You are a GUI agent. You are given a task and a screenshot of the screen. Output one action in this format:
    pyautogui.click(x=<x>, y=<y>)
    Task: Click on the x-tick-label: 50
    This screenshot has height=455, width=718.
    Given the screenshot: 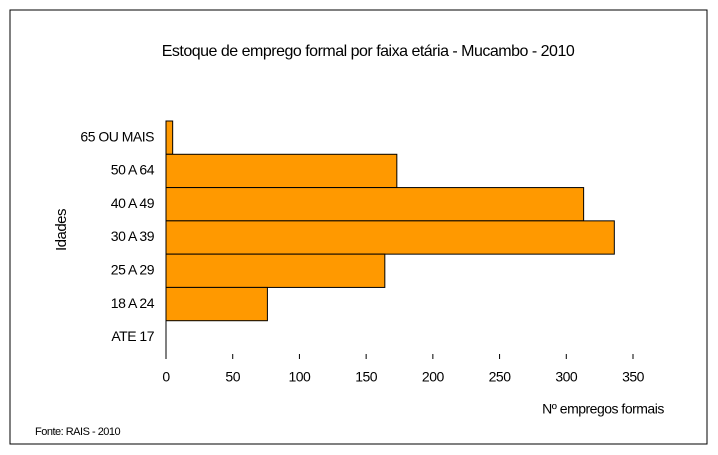 What is the action you would take?
    pyautogui.click(x=232, y=377)
    